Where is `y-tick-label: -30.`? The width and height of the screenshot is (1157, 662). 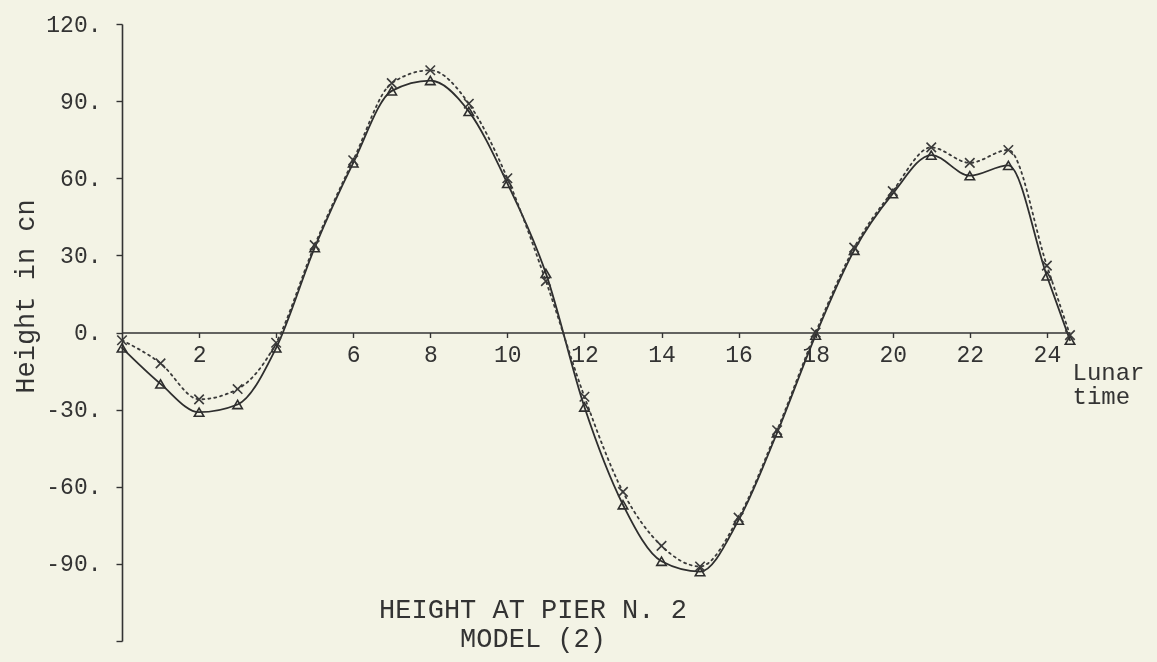 y-tick-label: -30. is located at coordinates (74, 411).